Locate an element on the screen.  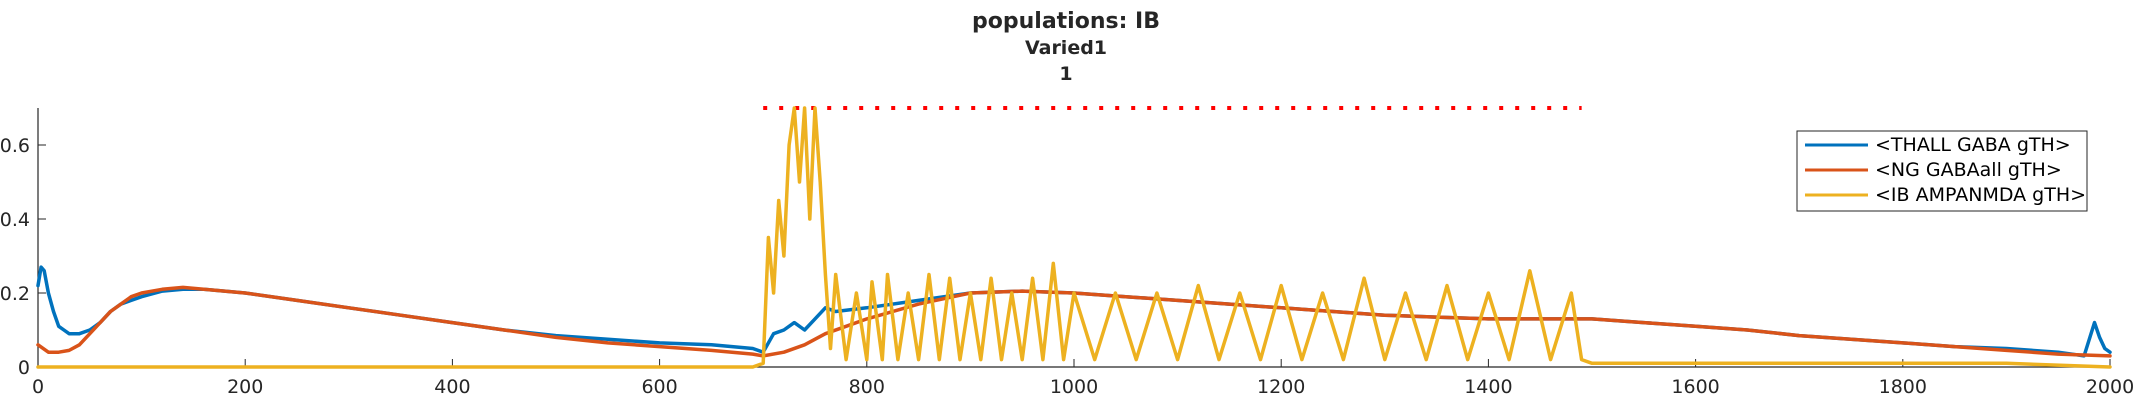
chart-subtitle-line-1: Varied1 is located at coordinates (1066, 48).